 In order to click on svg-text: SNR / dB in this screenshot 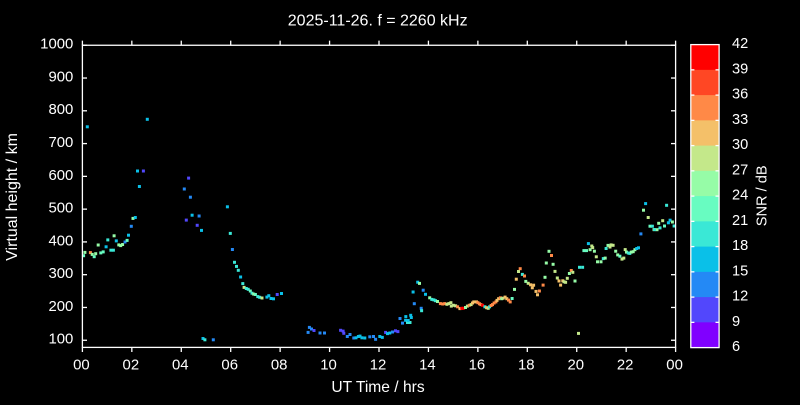, I will do `click(763, 195)`.